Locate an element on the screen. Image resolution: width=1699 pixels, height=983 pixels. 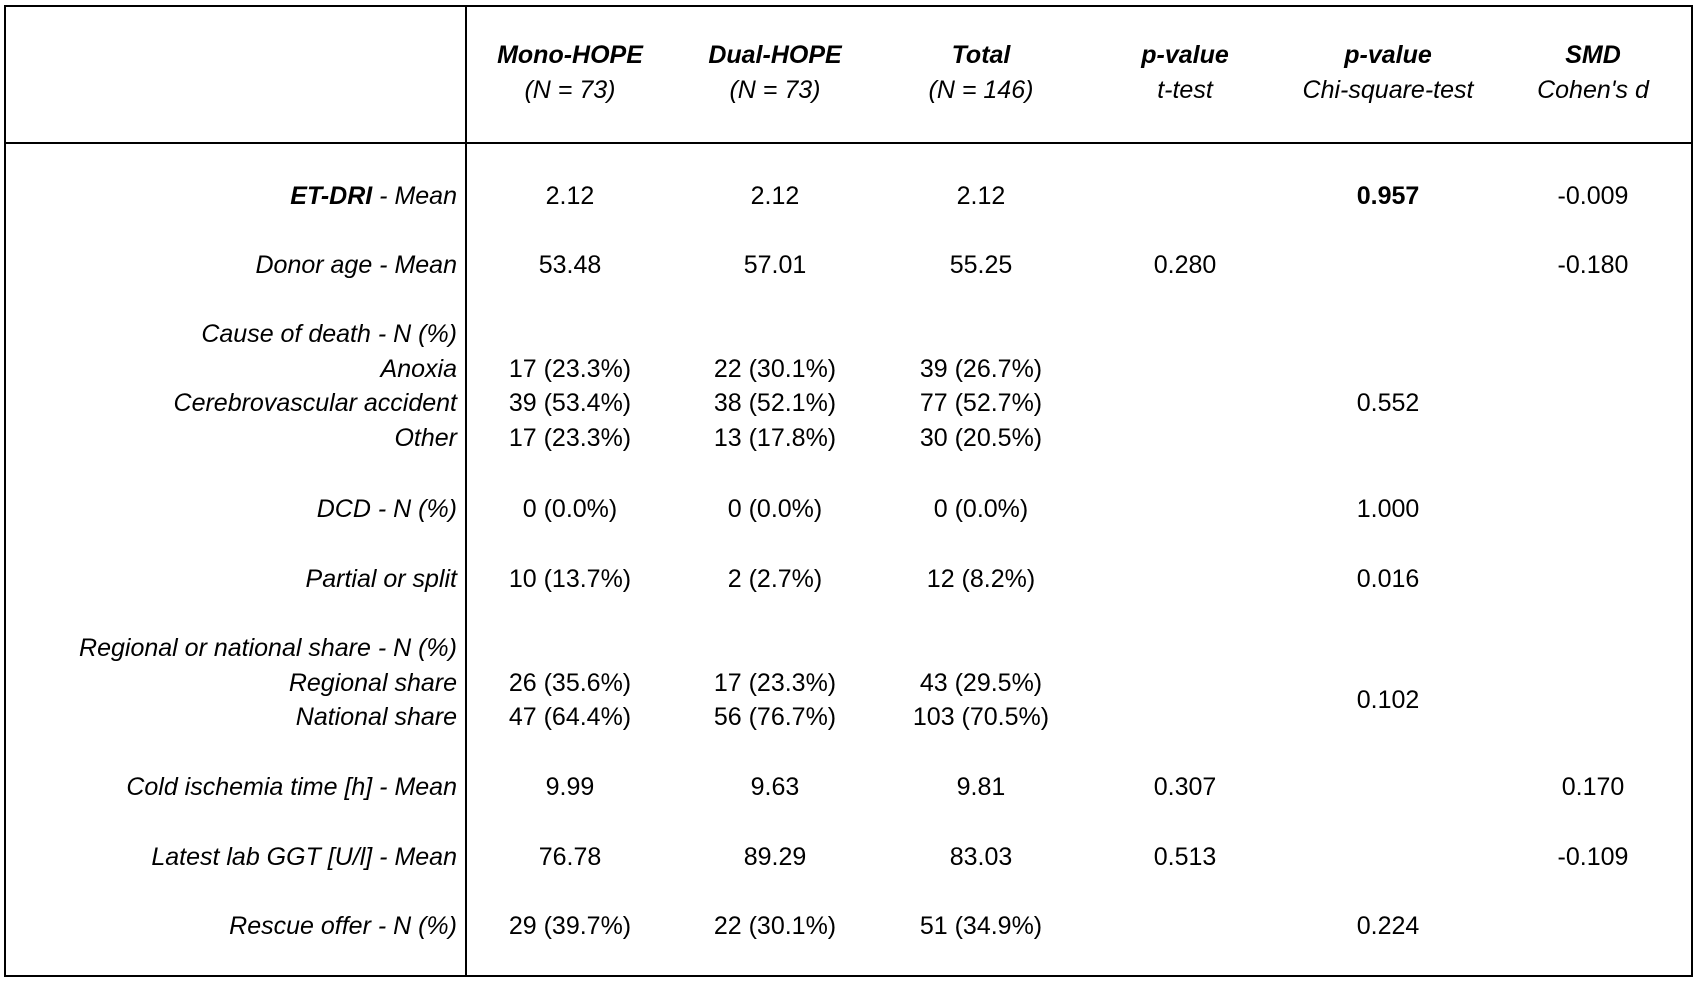
cell-smd: 0.170 is located at coordinates (1593, 787).